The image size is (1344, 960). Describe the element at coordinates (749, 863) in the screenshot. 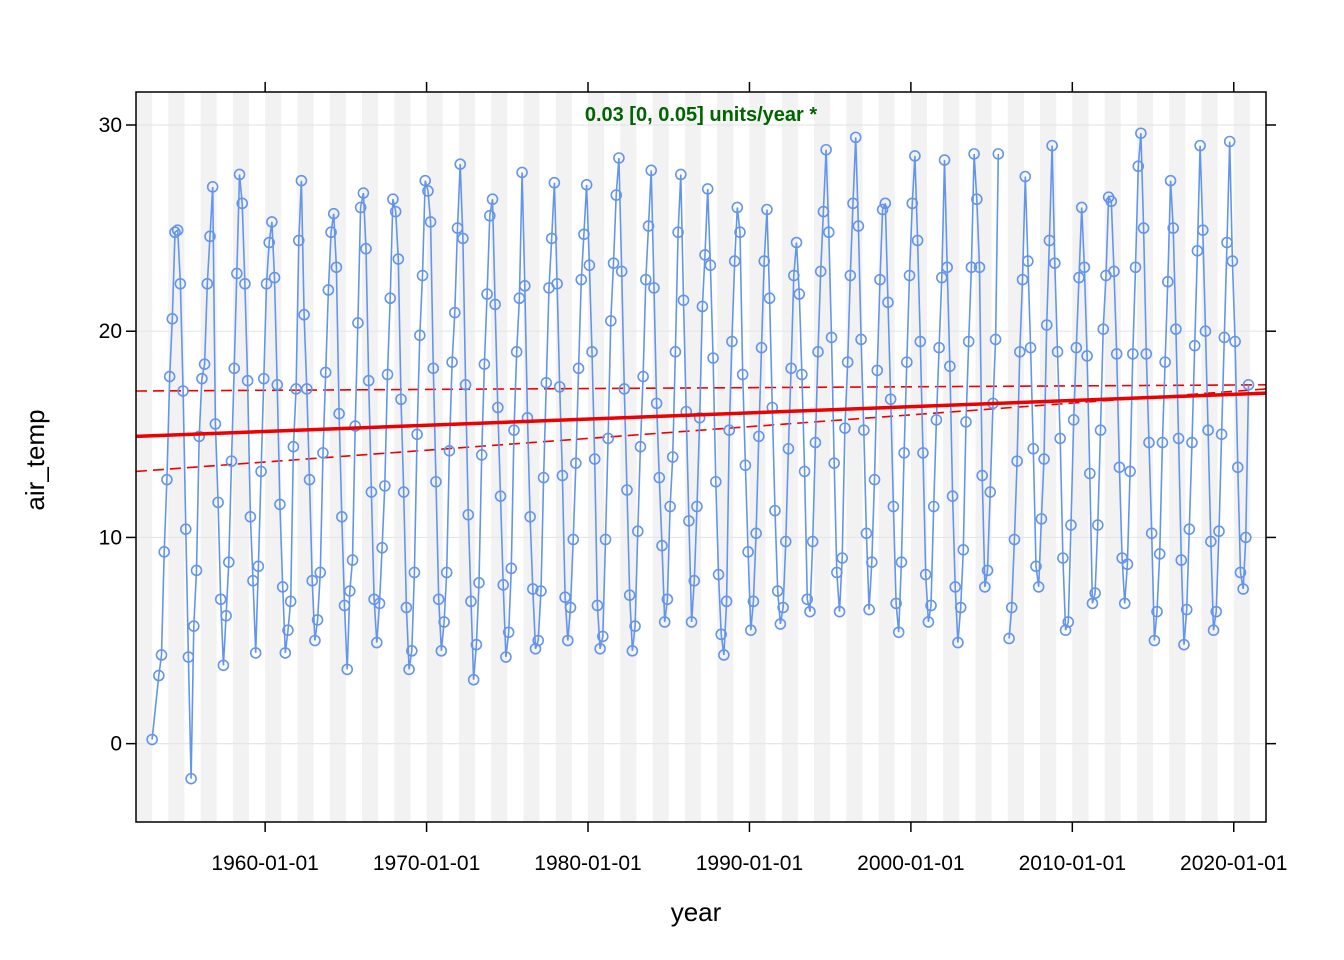

I see `x-tick-label: 1990-01-01` at that location.